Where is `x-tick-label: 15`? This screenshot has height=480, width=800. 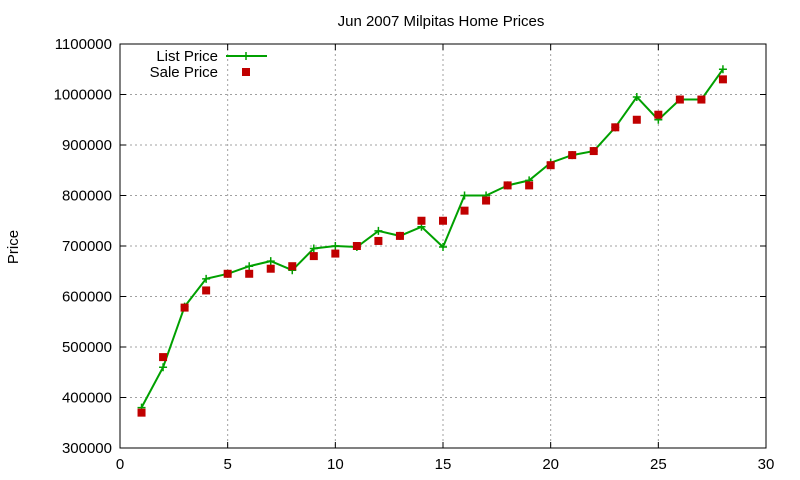
x-tick-label: 15 is located at coordinates (443, 464).